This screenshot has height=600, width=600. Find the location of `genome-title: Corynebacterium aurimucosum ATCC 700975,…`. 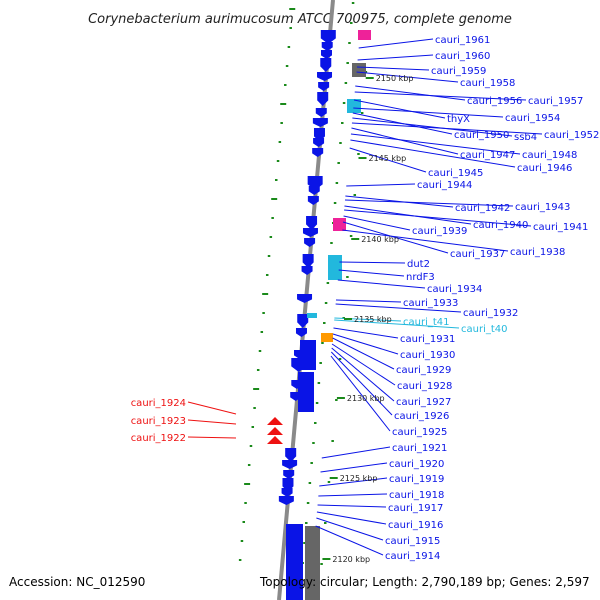

genome-title: Corynebacterium aurimucosum ATCC 700975,… is located at coordinates (300, 19).